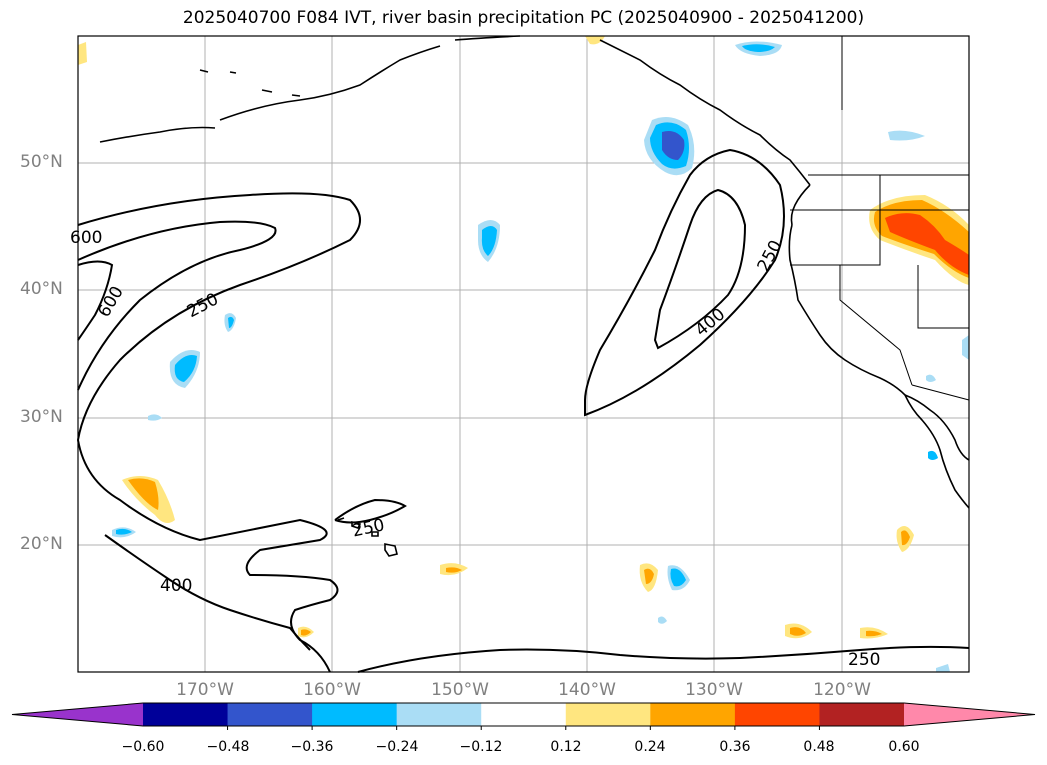 Image resolution: width=1047 pixels, height=765 pixels. Describe the element at coordinates (460, 690) in the screenshot. I see `lon-label-150w: 150°W` at that location.